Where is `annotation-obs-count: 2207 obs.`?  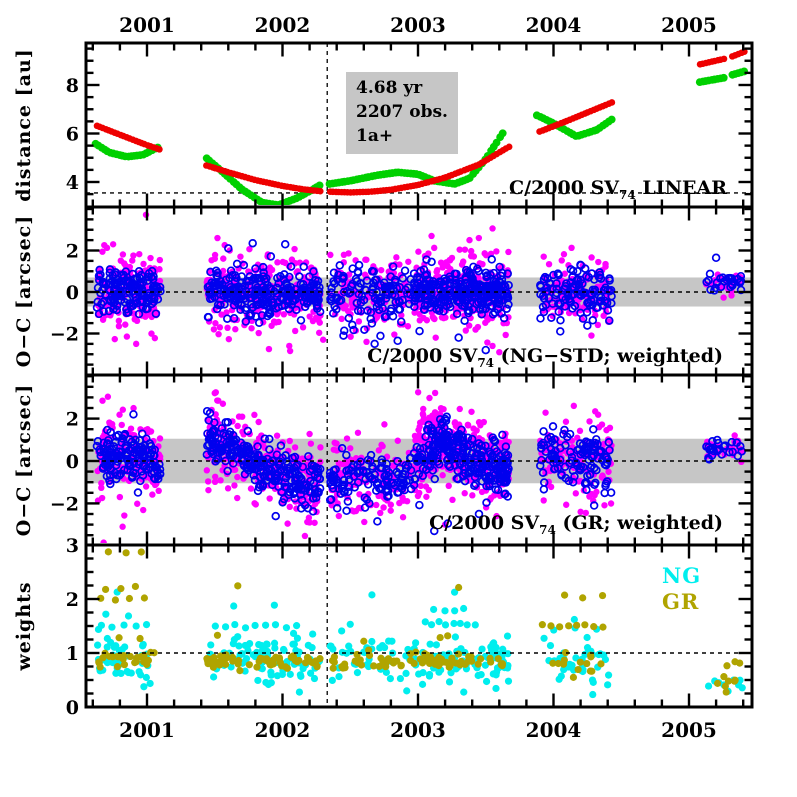 annotation-obs-count: 2207 obs. is located at coordinates (402, 112).